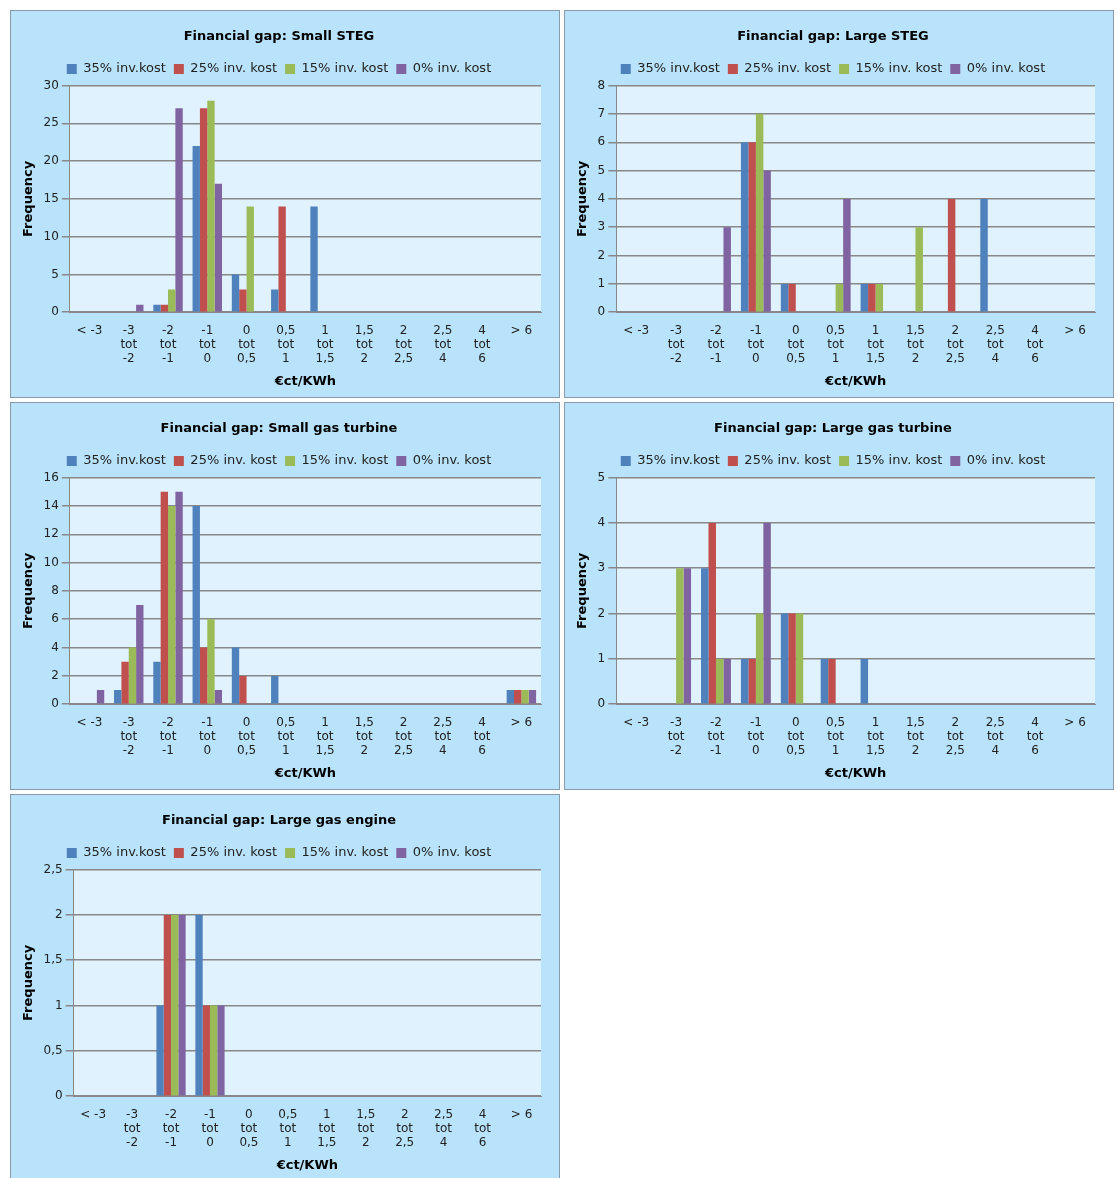 The width and height of the screenshot is (1118, 1178). What do you see at coordinates (279, 36) in the screenshot?
I see `chart-title: Financial gap: Small STEG` at bounding box center [279, 36].